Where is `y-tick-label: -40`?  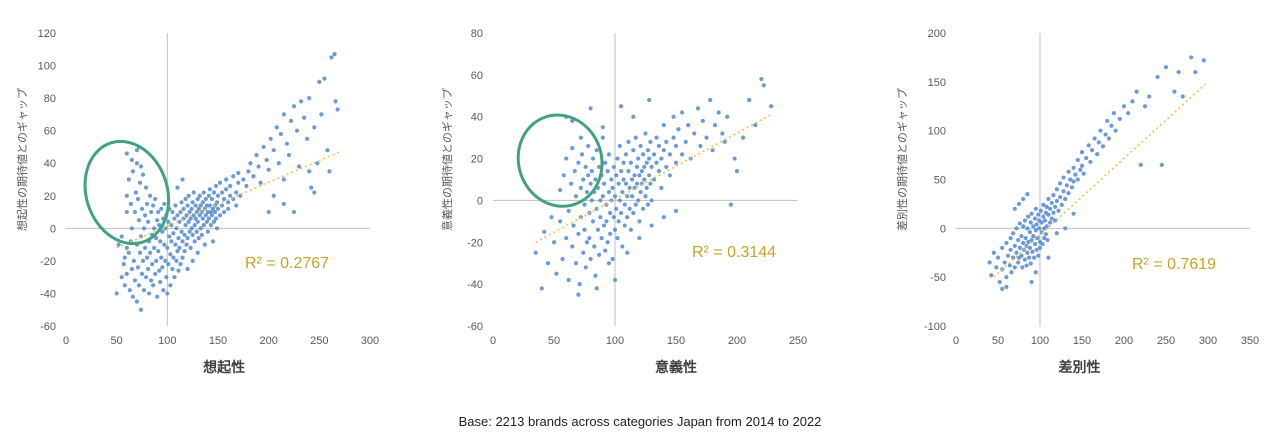
y-tick-label: -40 is located at coordinates (48, 294).